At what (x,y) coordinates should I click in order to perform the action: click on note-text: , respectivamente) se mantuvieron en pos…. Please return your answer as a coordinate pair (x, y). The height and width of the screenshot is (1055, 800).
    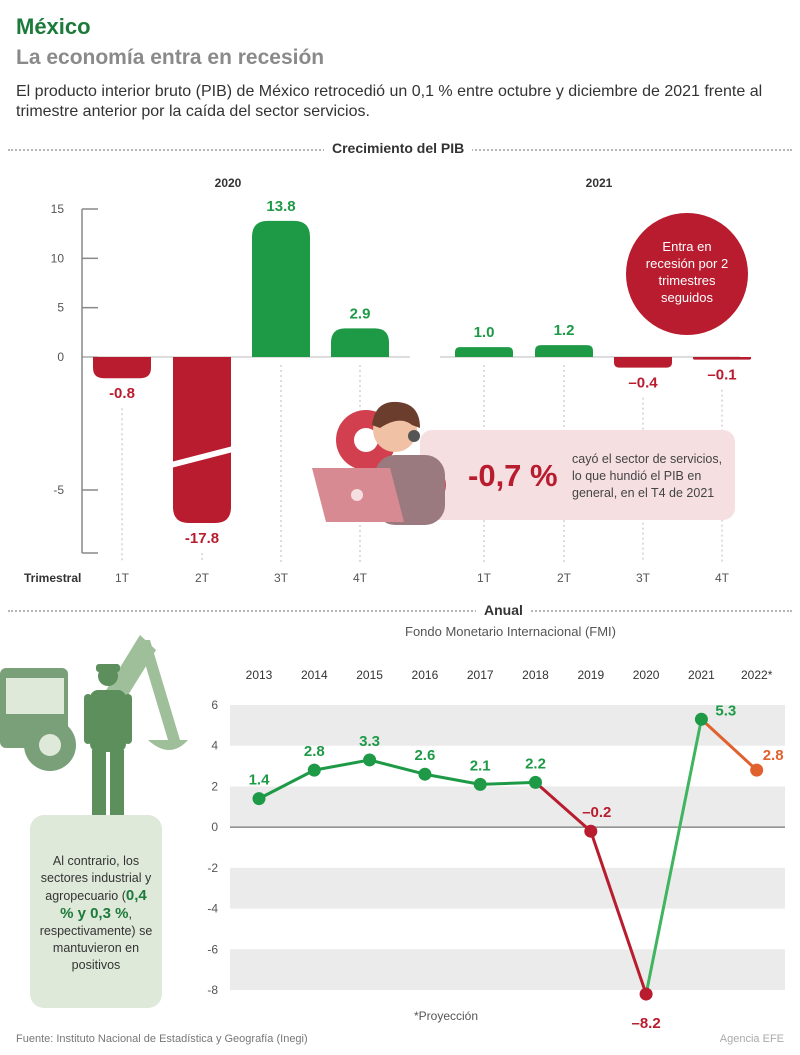
    Looking at the image, I should click on (96, 939).